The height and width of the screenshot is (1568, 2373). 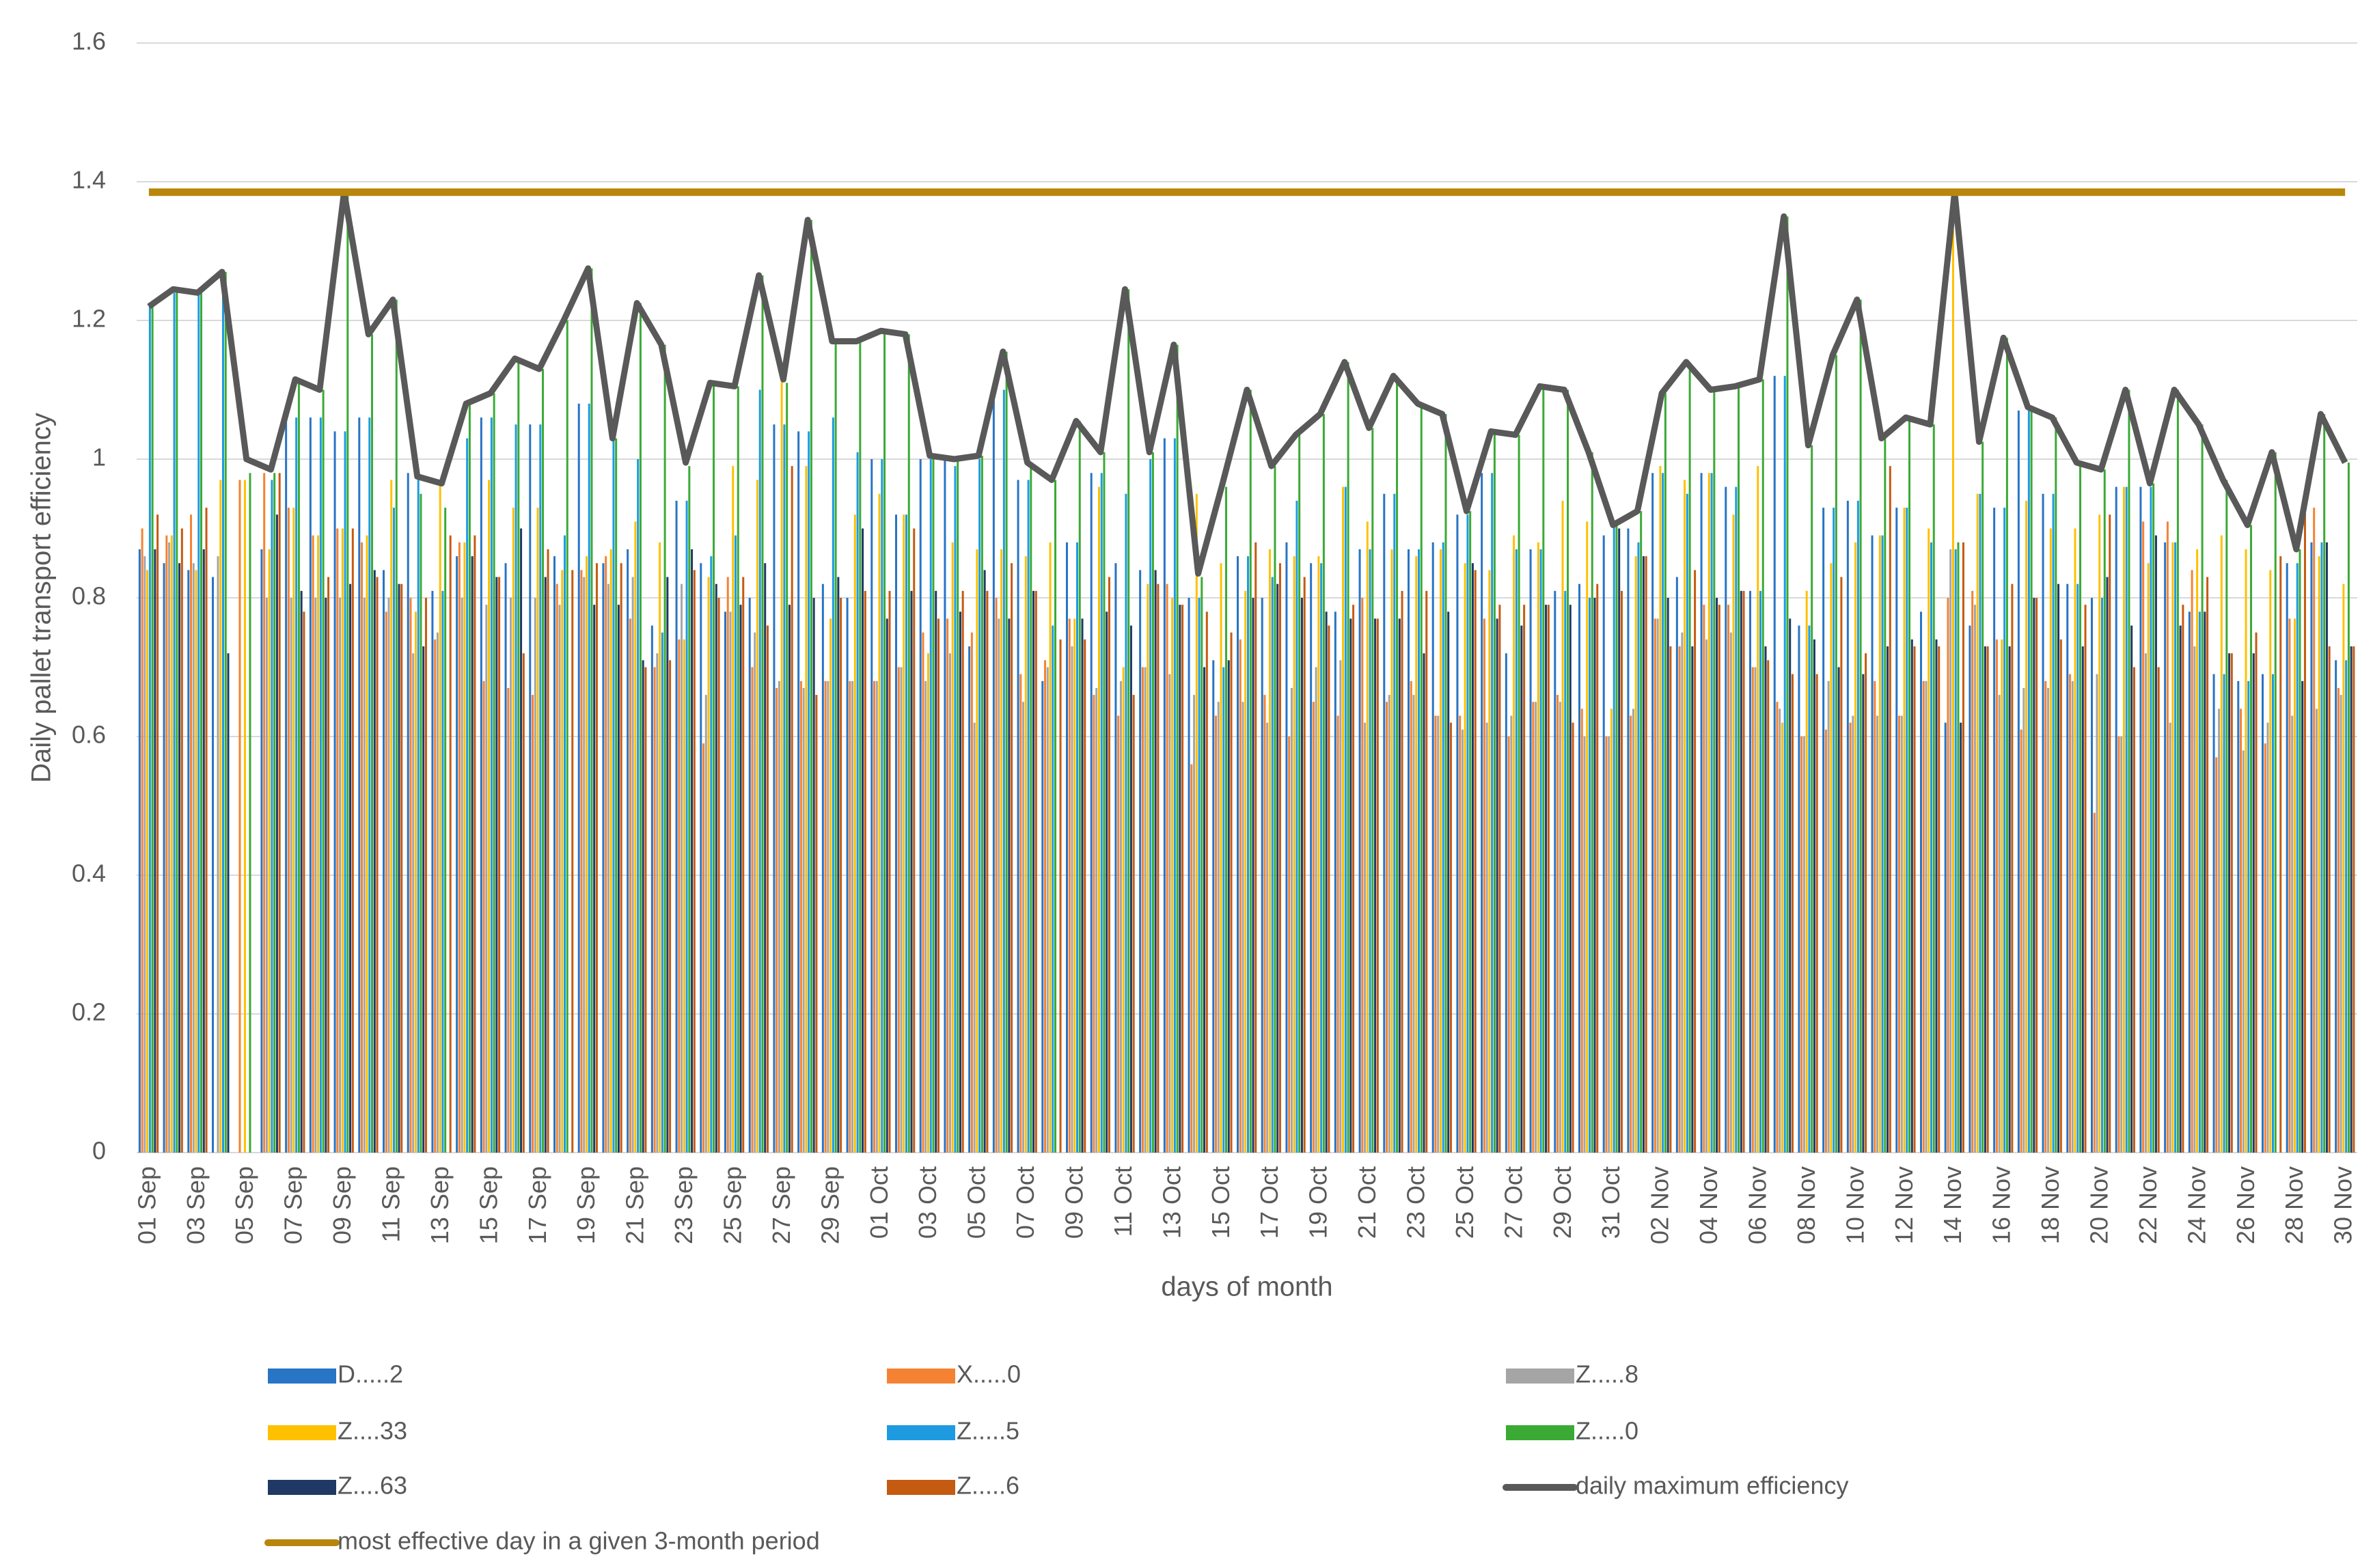 What do you see at coordinates (2002, 1205) in the screenshot?
I see `x-tick-label: 16 Nov` at bounding box center [2002, 1205].